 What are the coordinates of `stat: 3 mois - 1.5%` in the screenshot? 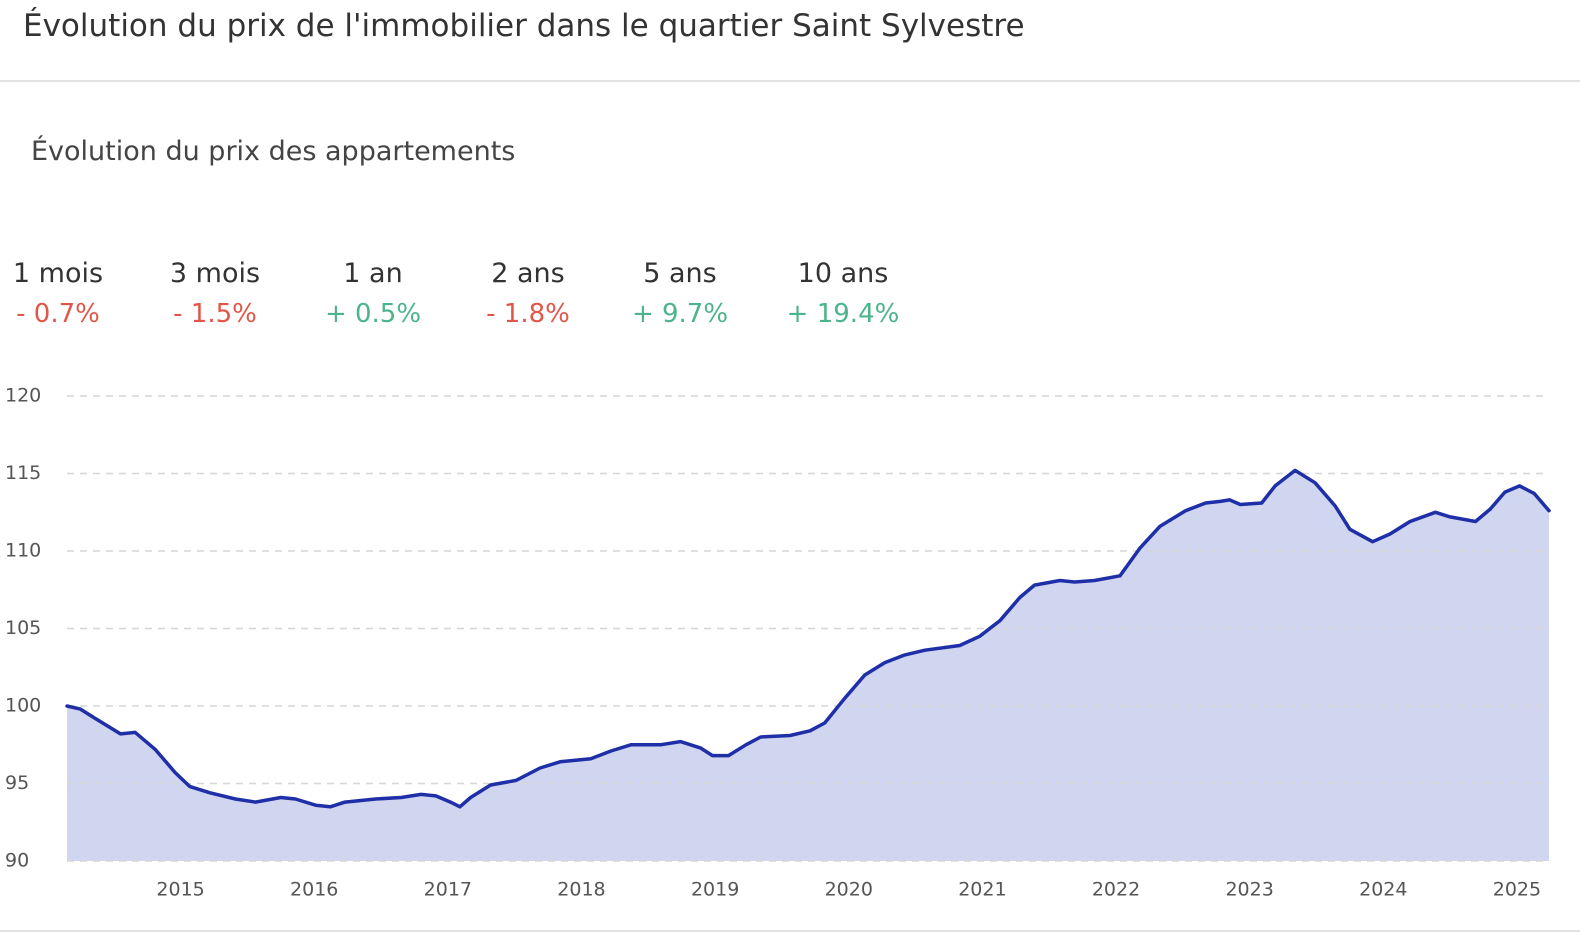 It's located at (215, 293).